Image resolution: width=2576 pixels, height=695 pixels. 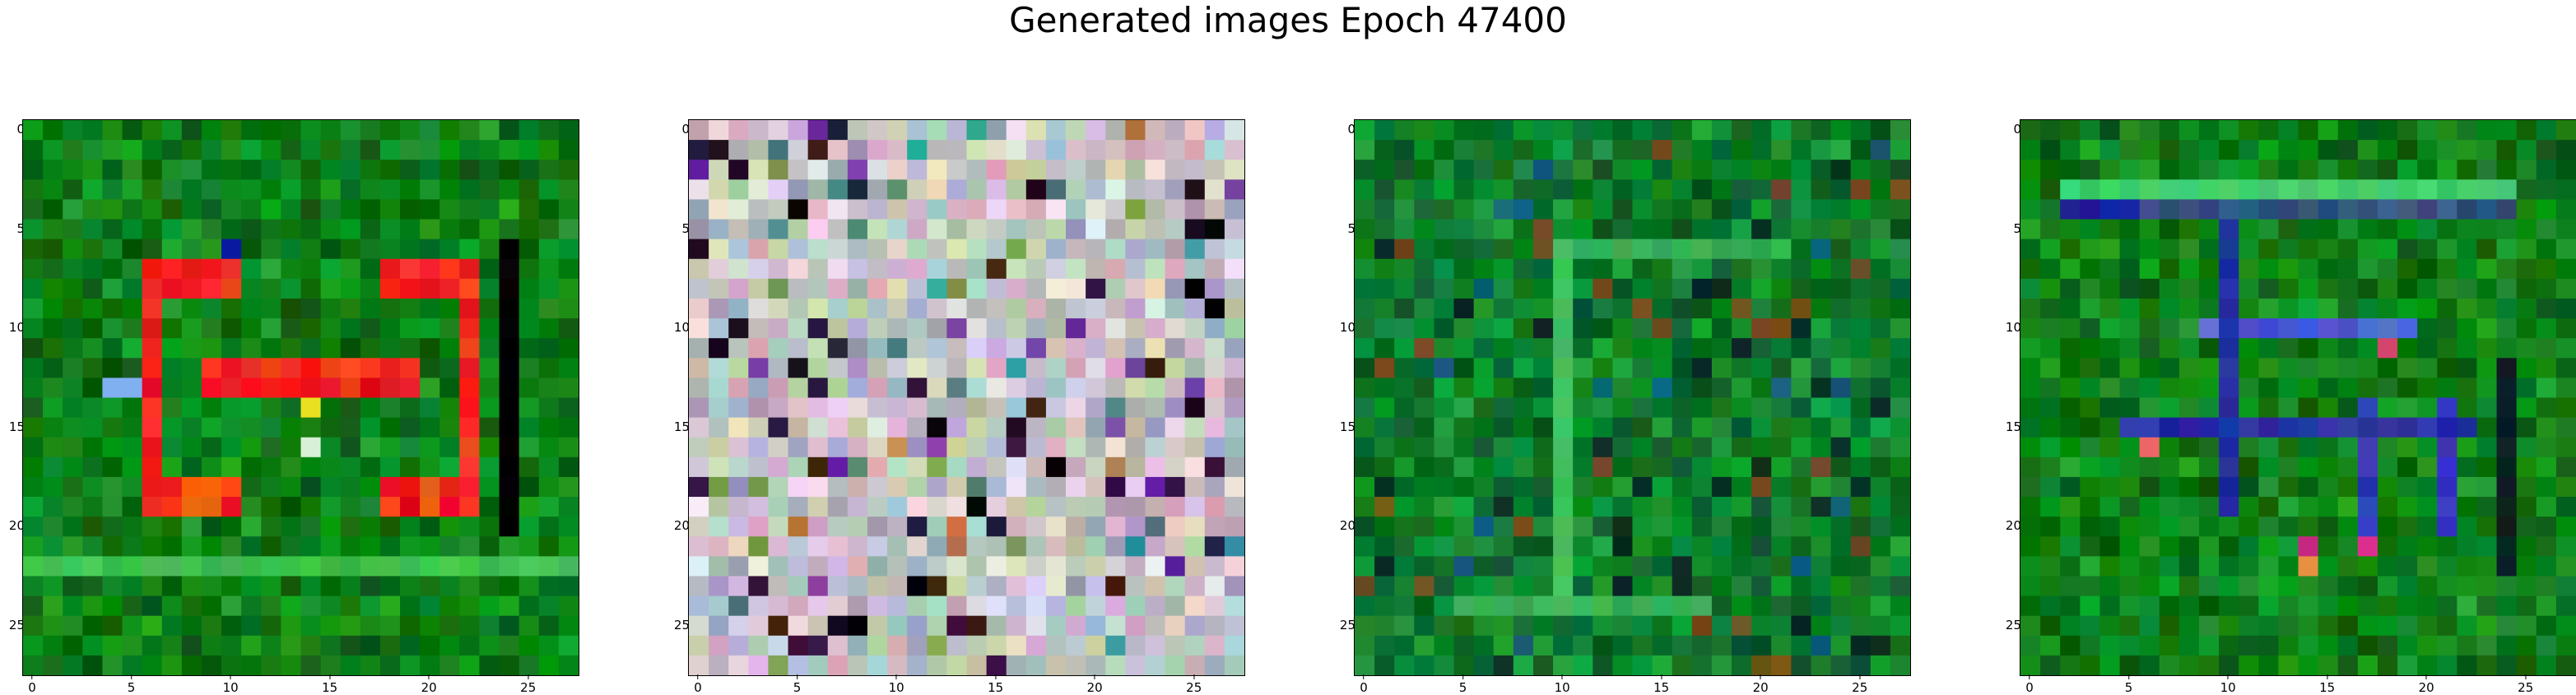 I want to click on y-tick-label: 10, so click(x=681, y=328).